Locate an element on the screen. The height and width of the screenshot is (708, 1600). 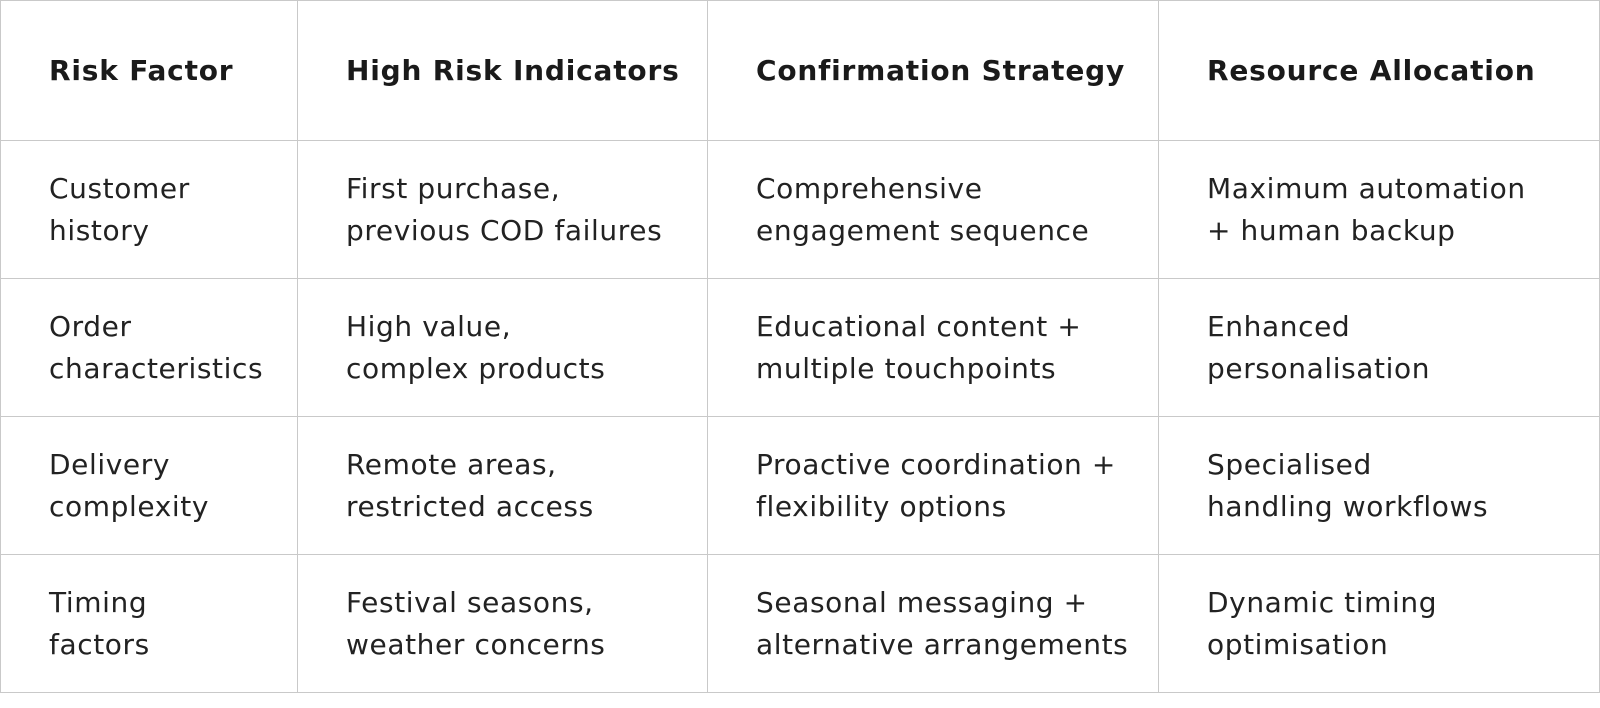
cell-resource-allocation: Specialised handling workflows is located at coordinates (1379, 485).